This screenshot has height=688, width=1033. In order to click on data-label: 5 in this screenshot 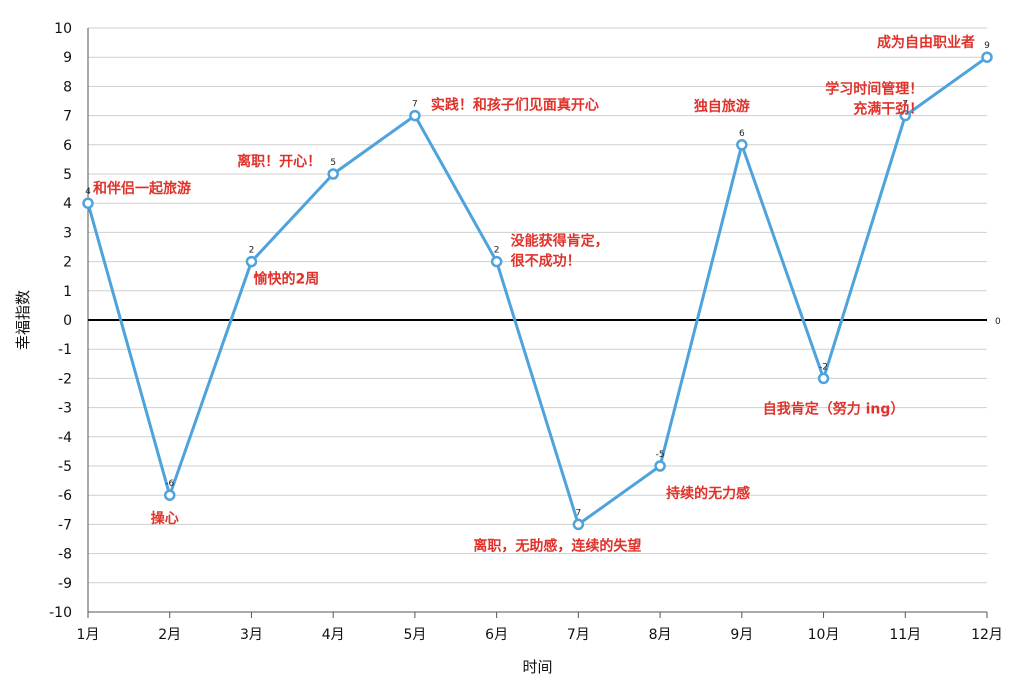, I will do `click(333, 163)`.